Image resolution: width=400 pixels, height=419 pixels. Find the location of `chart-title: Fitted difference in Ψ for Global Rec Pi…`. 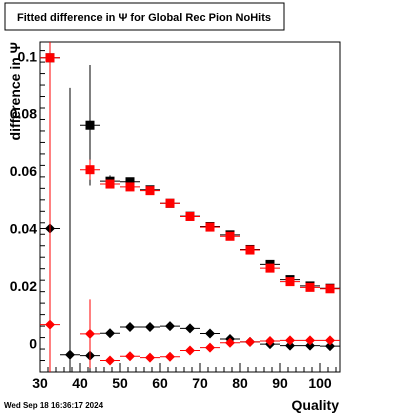

chart-title: Fitted difference in Ψ for Global Rec Pi… is located at coordinates (144, 18).